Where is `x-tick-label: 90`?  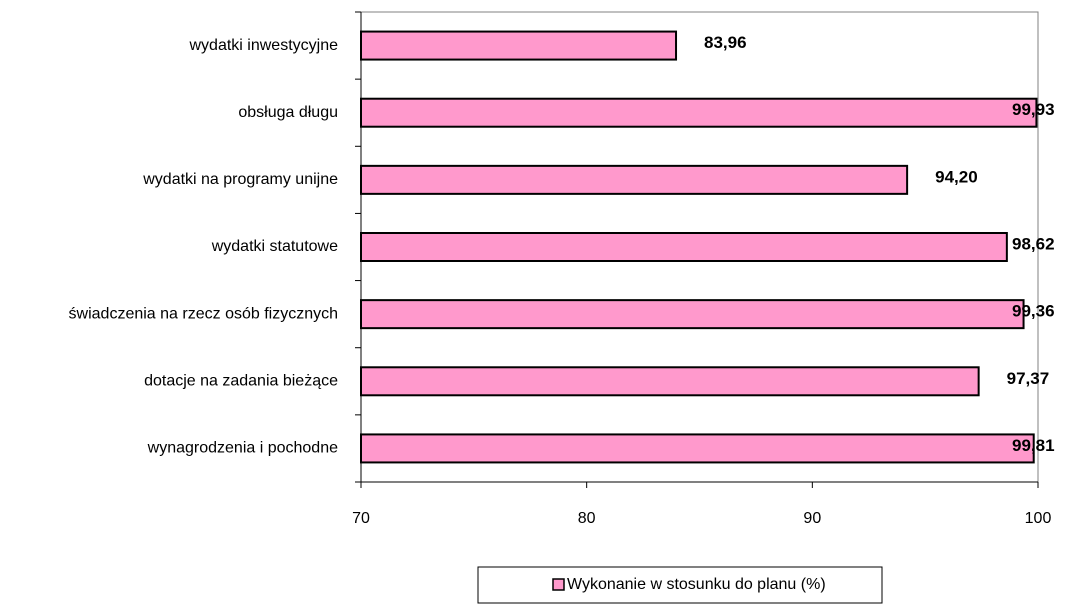 x-tick-label: 90 is located at coordinates (812, 518).